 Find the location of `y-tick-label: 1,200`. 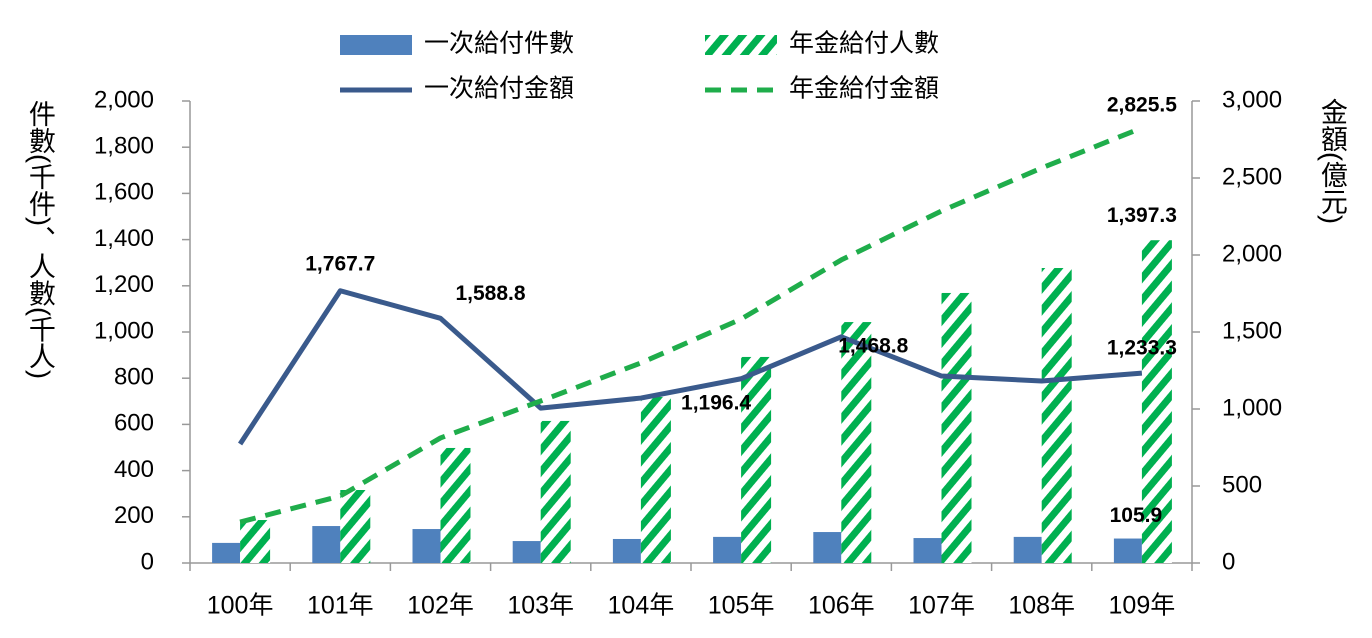

y-tick-label: 1,200 is located at coordinates (124, 284).